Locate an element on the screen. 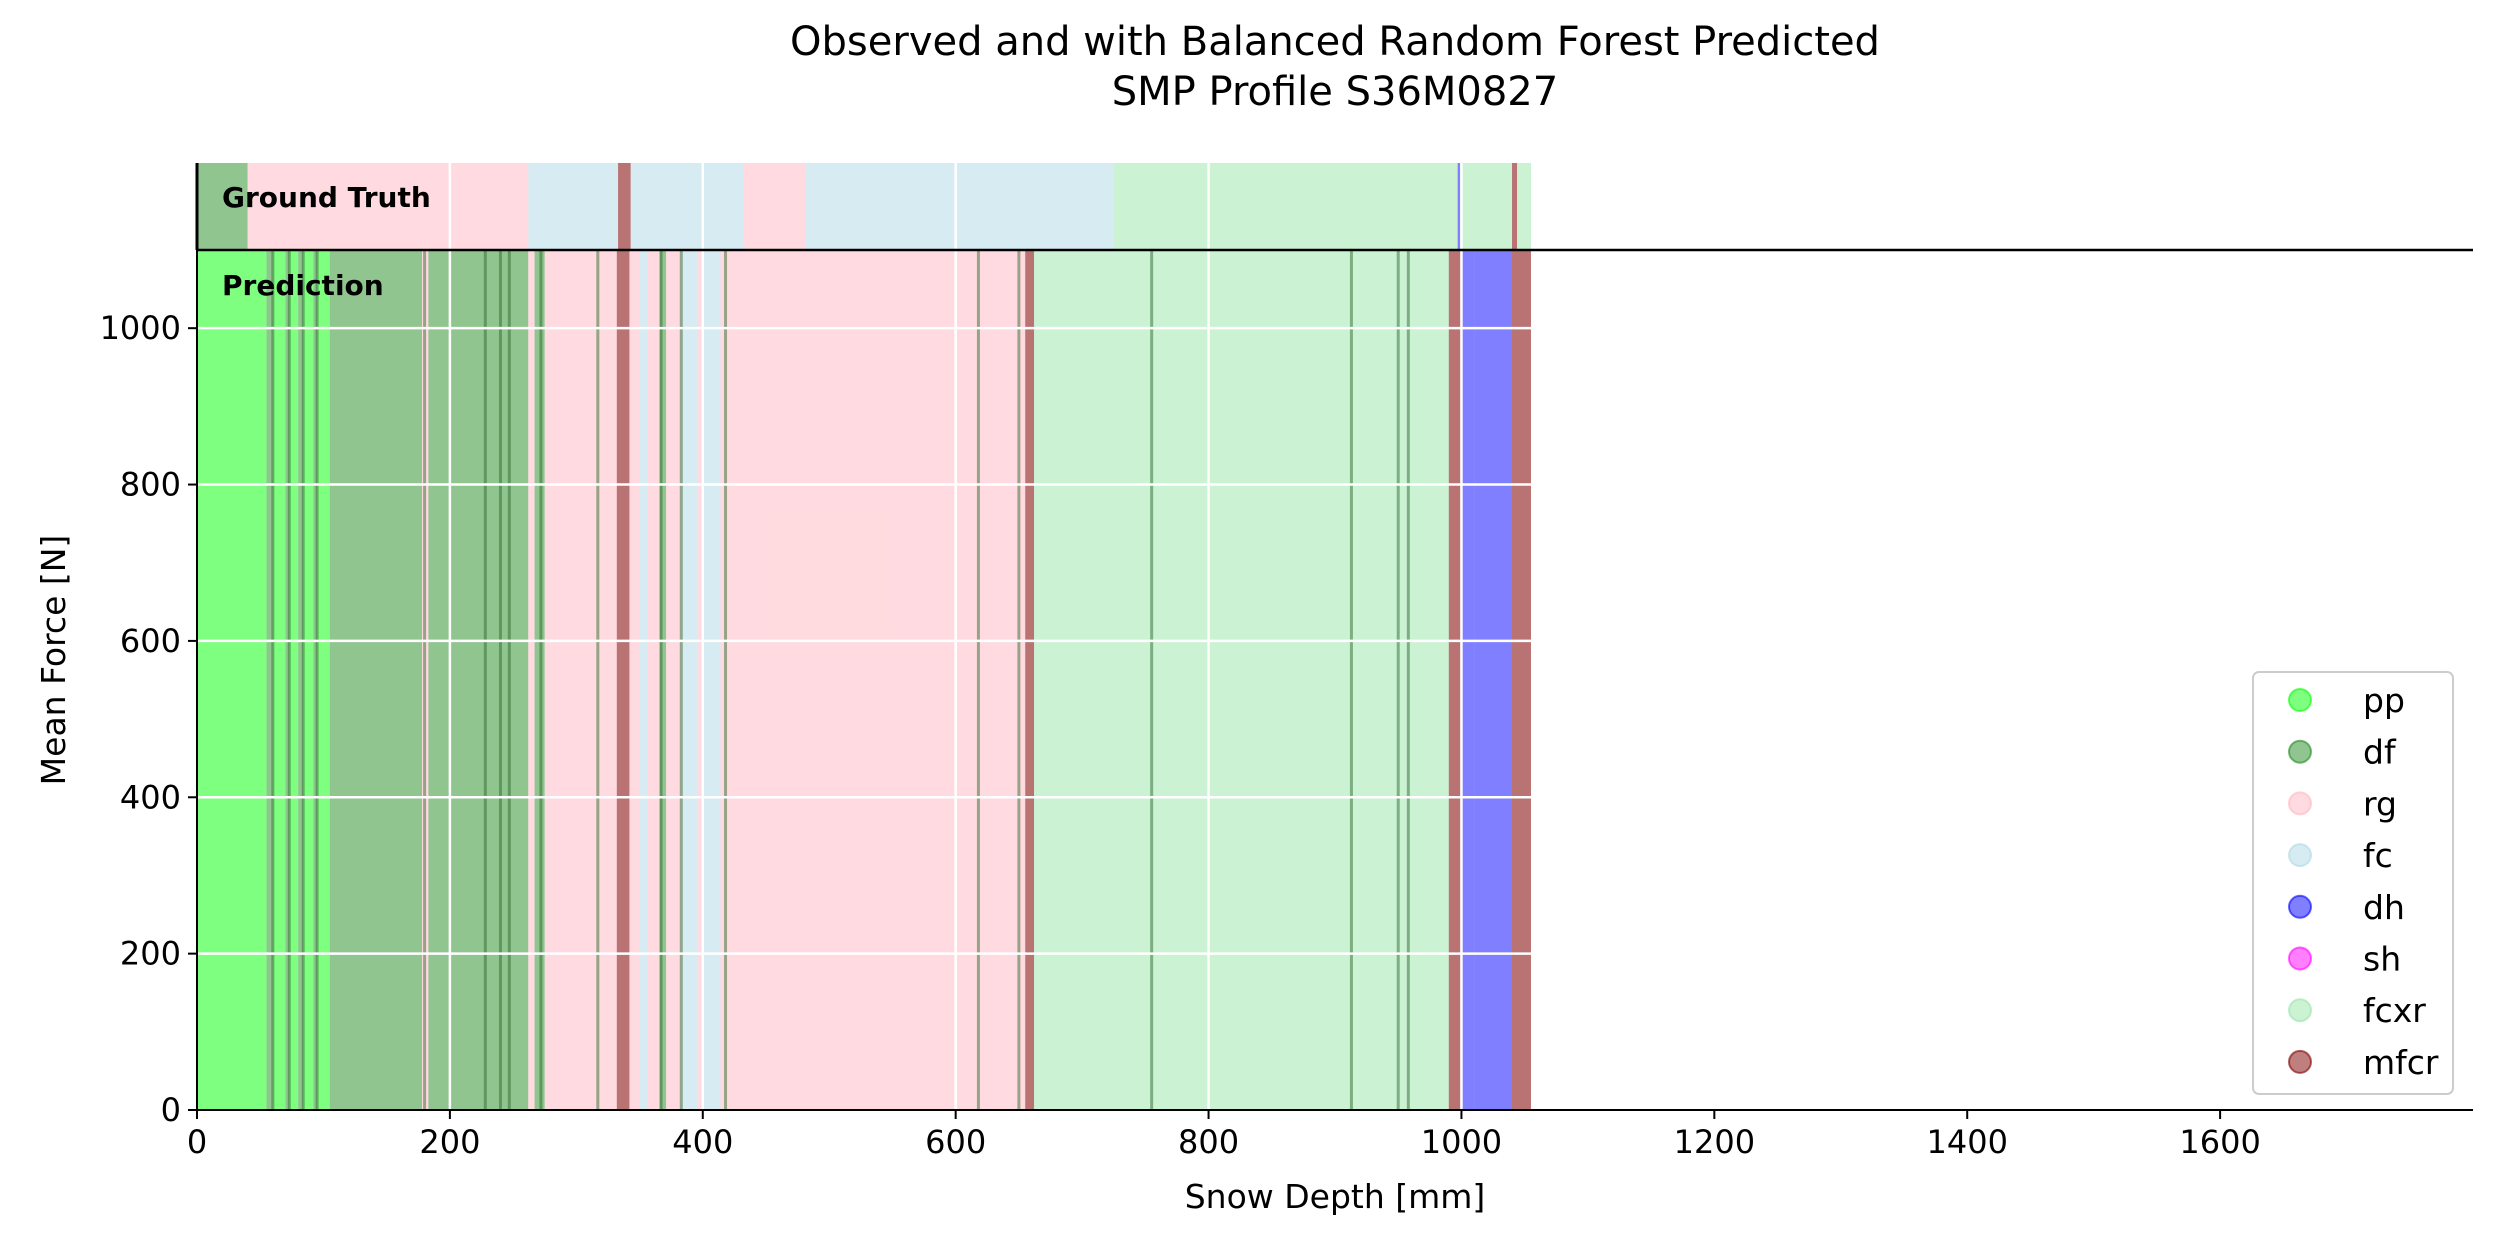  y-tick-label: 600 is located at coordinates (150, 641).